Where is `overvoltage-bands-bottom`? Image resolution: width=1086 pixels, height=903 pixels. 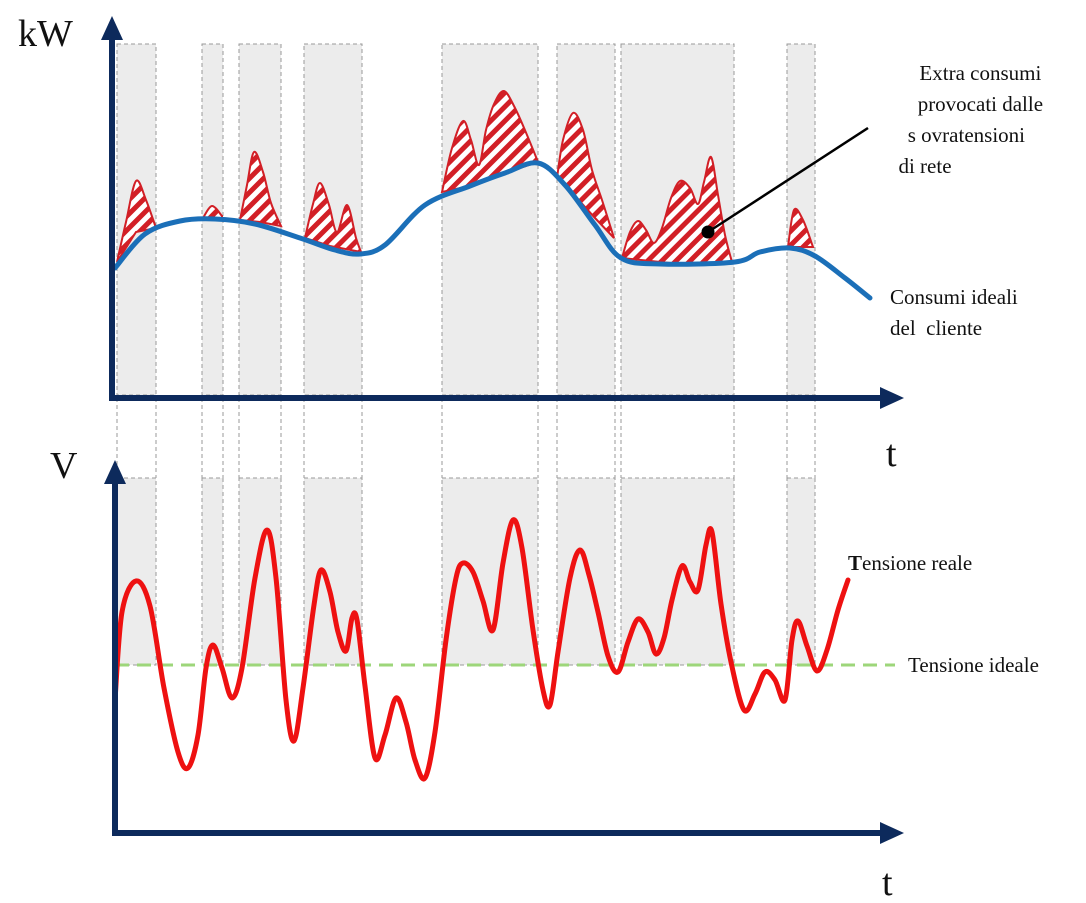
overvoltage-bands-bottom is located at coordinates (466, 571).